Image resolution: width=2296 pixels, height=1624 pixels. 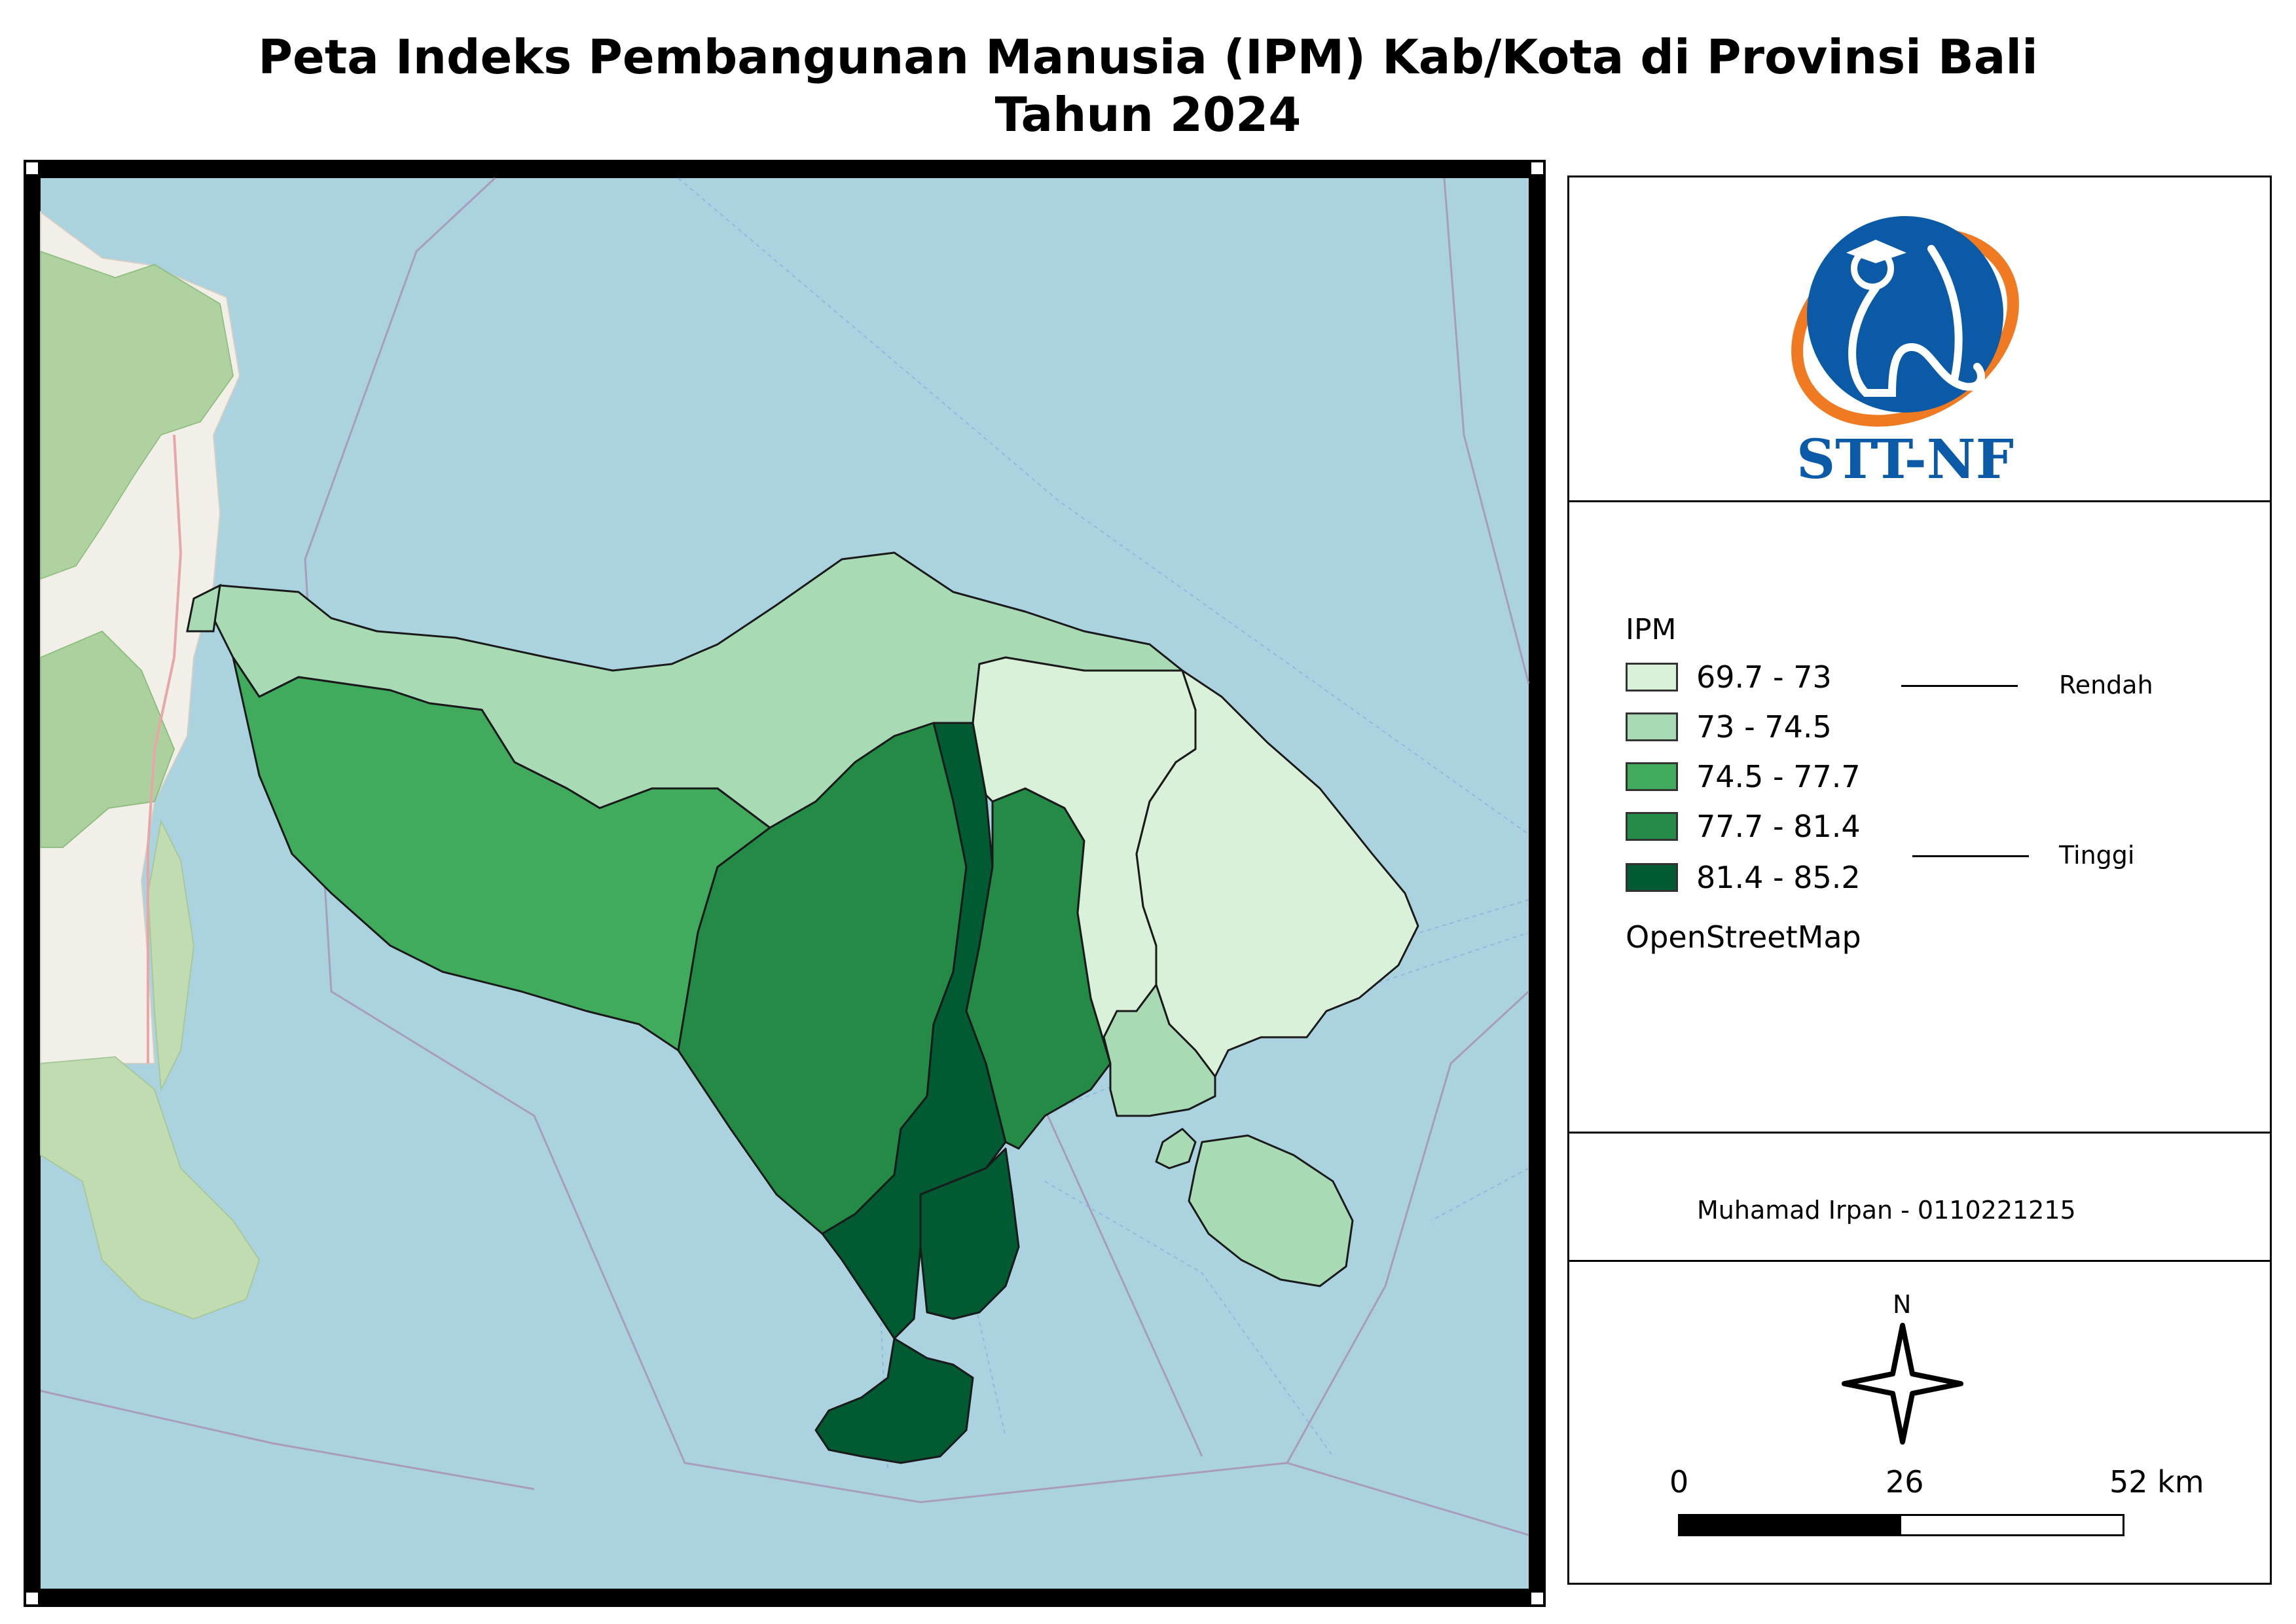 What do you see at coordinates (2156, 1482) in the screenshot?
I see `scale-label: 52 km` at bounding box center [2156, 1482].